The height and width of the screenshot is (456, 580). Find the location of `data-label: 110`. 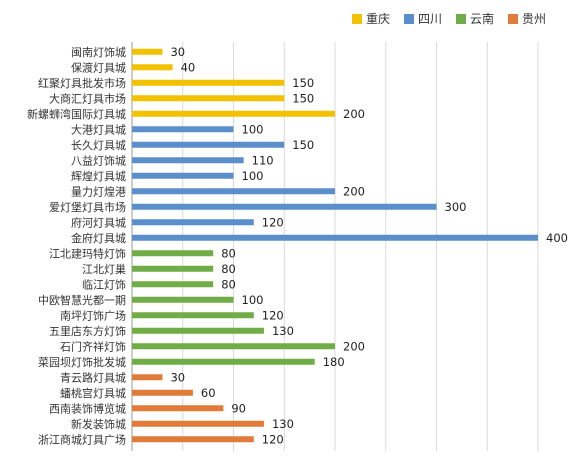

data-label: 110 is located at coordinates (263, 160).